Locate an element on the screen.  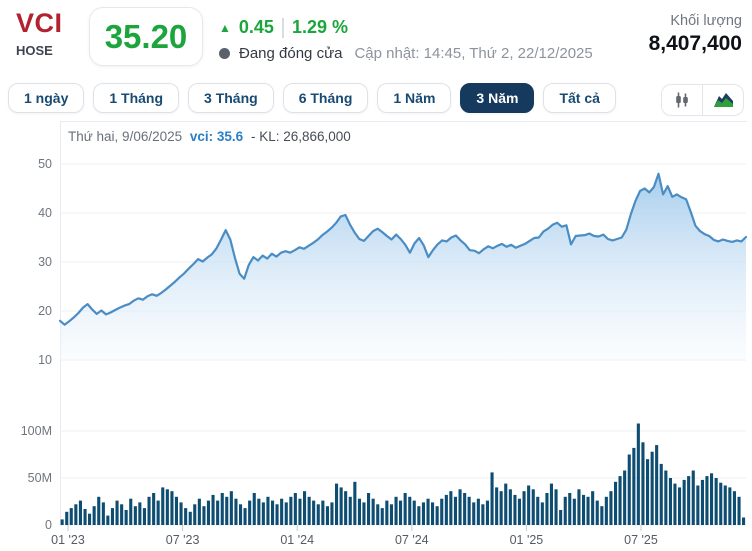
volume-label: Khối lượng is located at coordinates (706, 21).